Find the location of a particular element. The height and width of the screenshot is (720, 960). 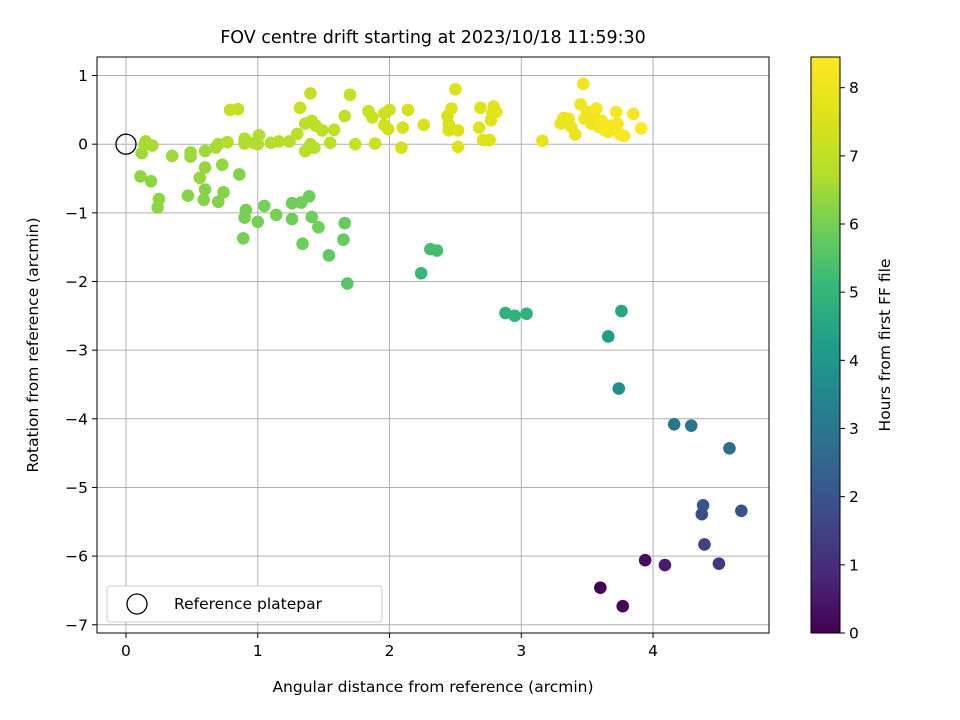

y-axis-label: Rotation from reference (arcmin) is located at coordinates (33, 344).